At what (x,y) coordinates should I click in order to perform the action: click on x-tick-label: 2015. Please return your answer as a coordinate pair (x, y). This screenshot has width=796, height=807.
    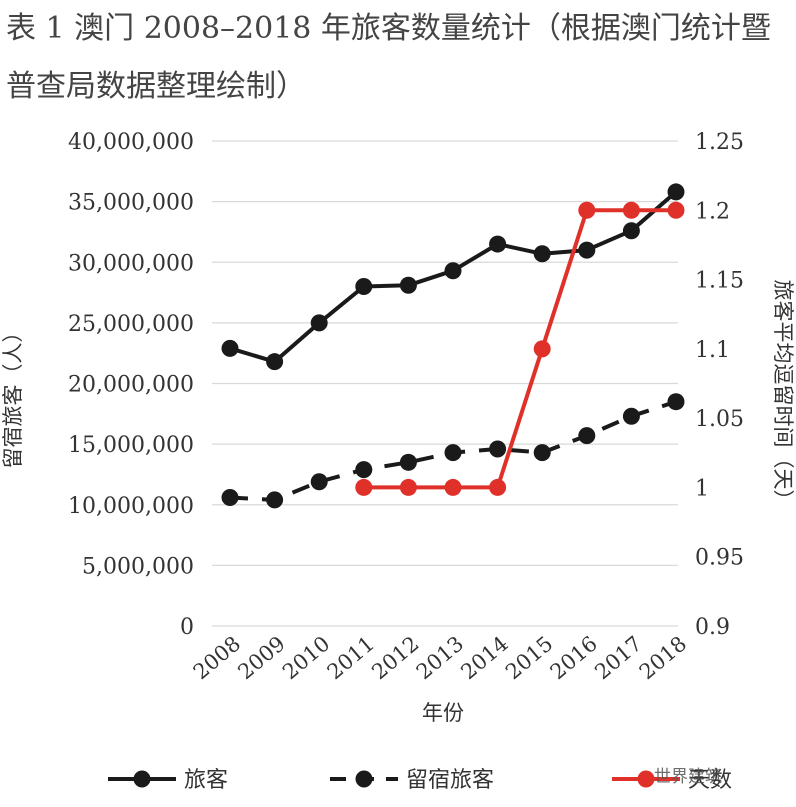
    Looking at the image, I should click on (529, 657).